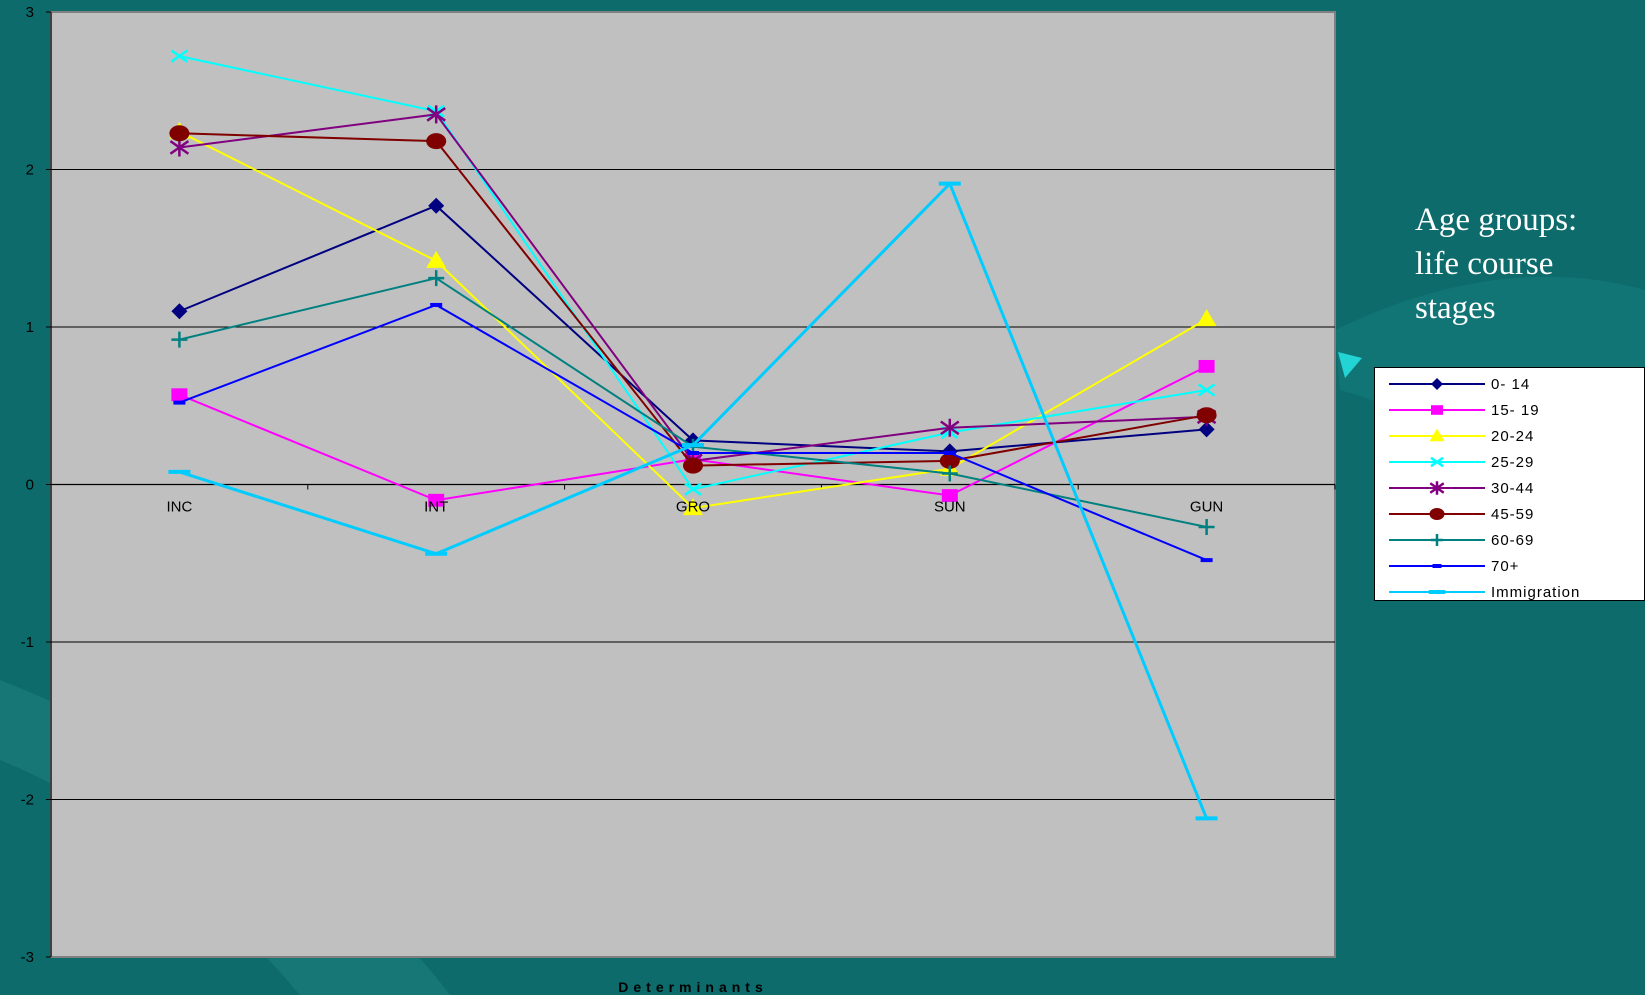  I want to click on legend-item: 25-29, so click(1461, 462).